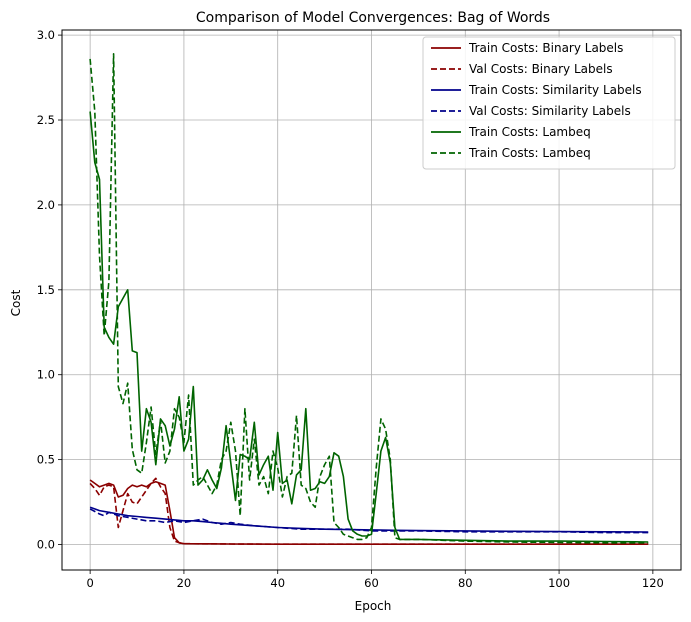 The height and width of the screenshot is (622, 691). What do you see at coordinates (46, 460) in the screenshot?
I see `y-tick-label: 0.5` at bounding box center [46, 460].